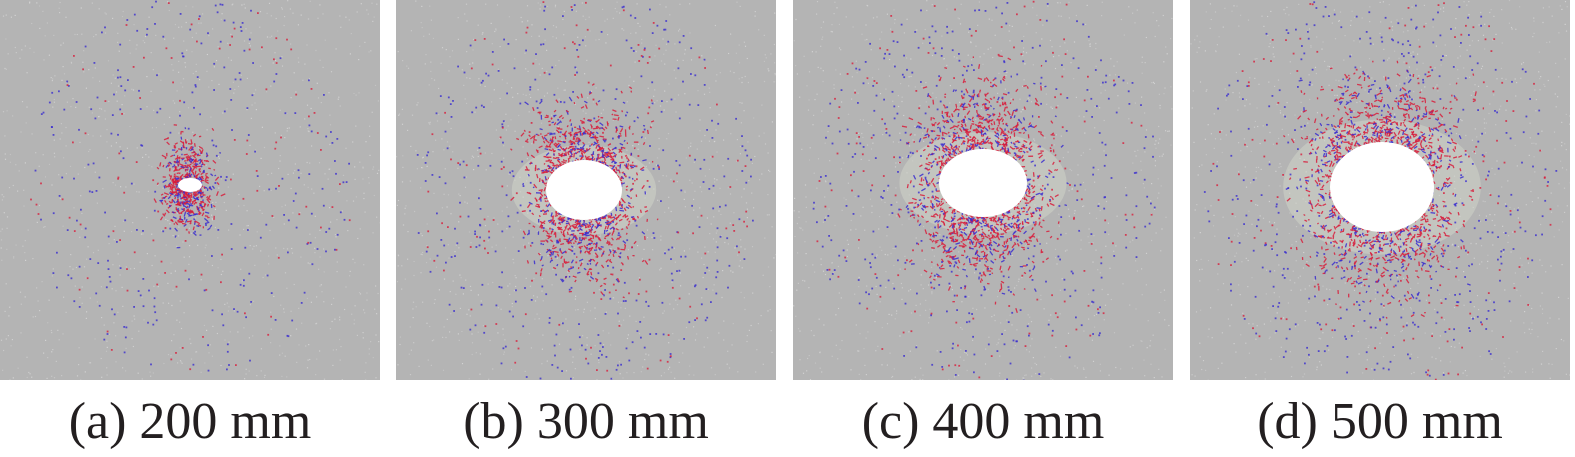  I want to click on caption-d: (d) 500 mm, so click(1380, 421).